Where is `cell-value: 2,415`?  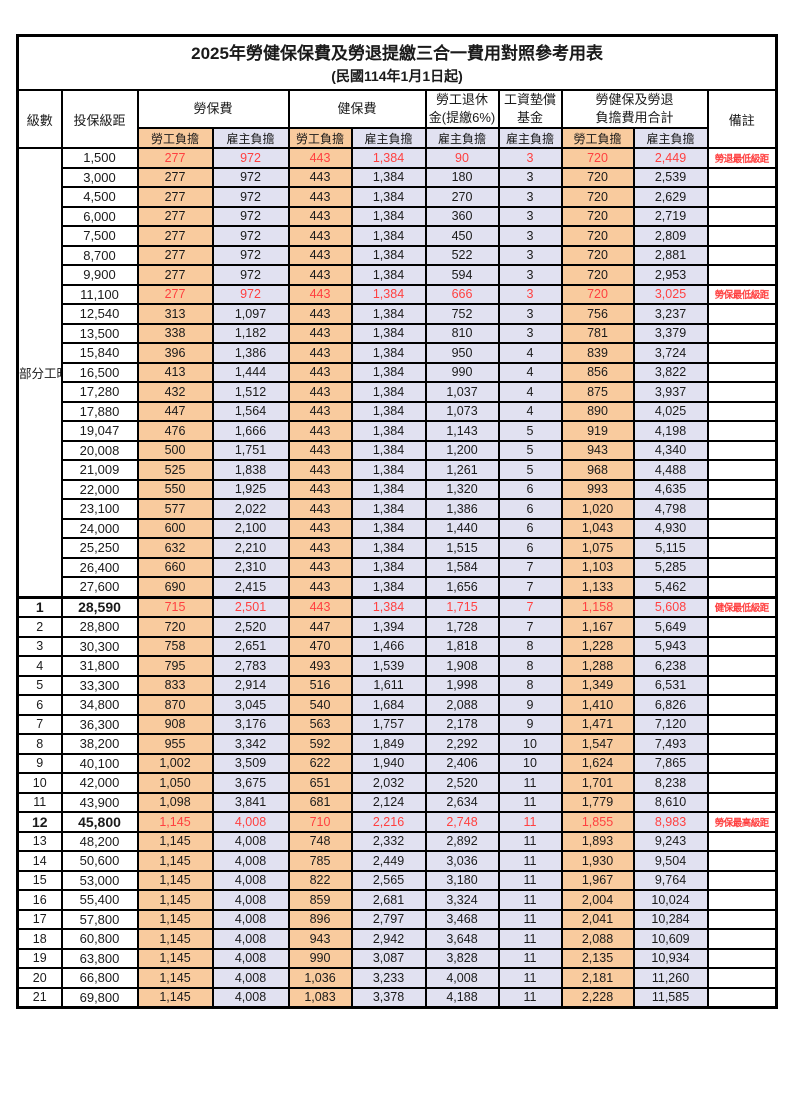
cell-value: 2,415 is located at coordinates (250, 587).